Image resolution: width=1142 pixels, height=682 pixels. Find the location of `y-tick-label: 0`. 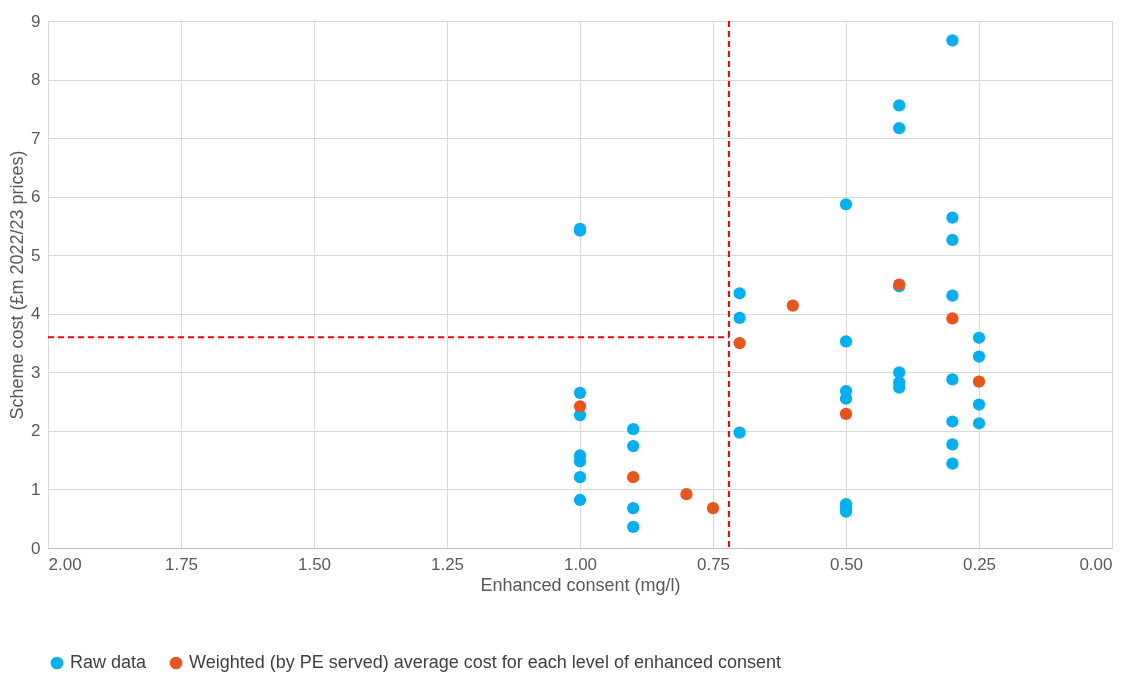

y-tick-label: 0 is located at coordinates (36, 548).